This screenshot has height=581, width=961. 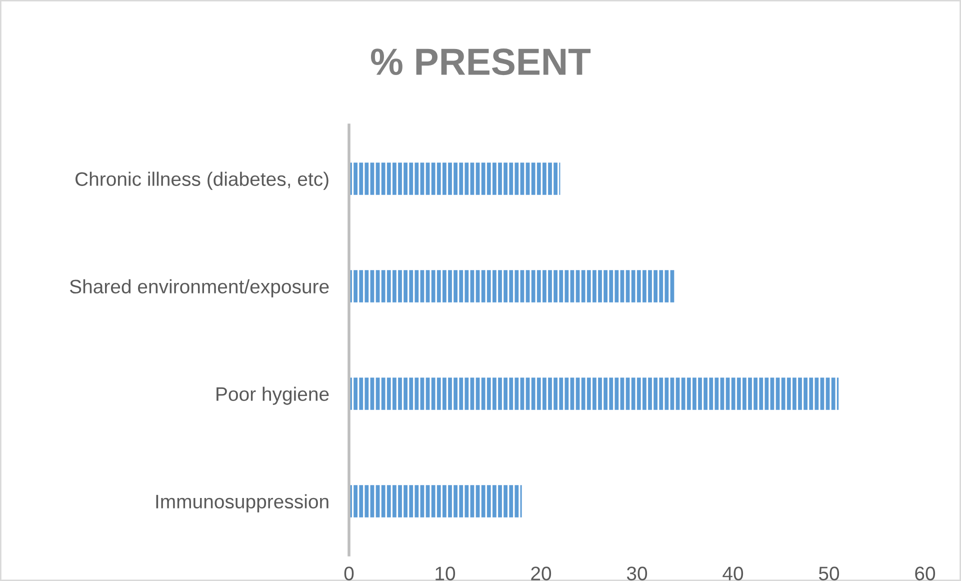 What do you see at coordinates (637, 573) in the screenshot?
I see `x-tick-label: 30` at bounding box center [637, 573].